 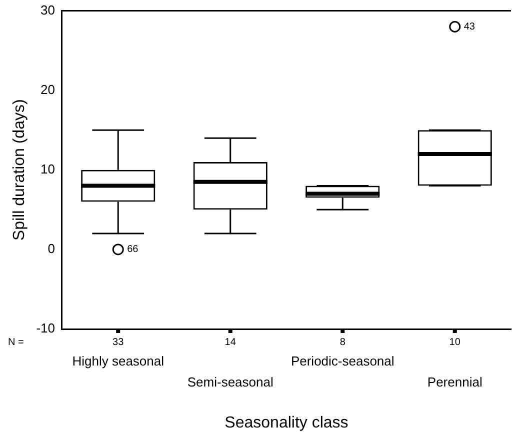 I want to click on y-tick-label: -10, so click(x=45, y=328).